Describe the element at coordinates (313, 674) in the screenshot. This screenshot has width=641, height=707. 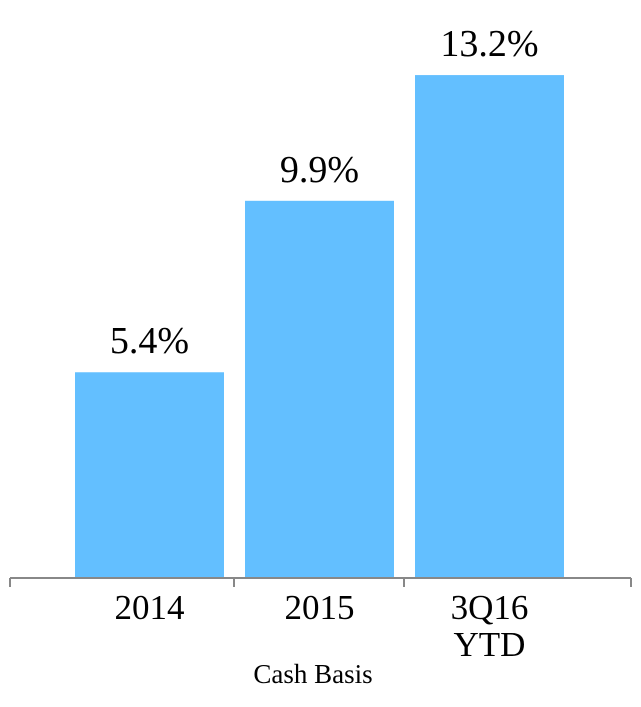
I see `annotation: Cash Basis` at that location.